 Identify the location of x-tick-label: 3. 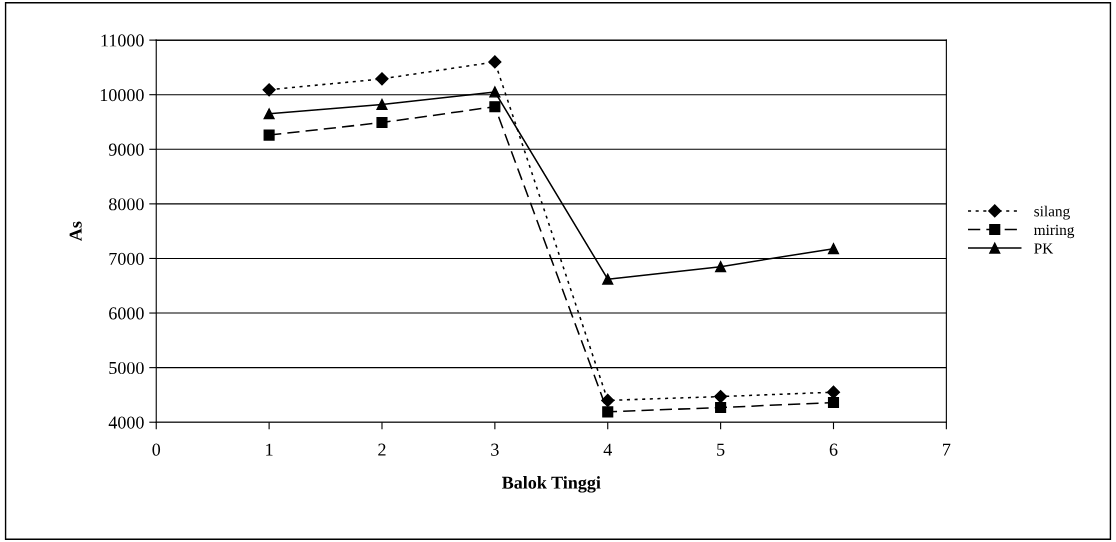
(495, 449).